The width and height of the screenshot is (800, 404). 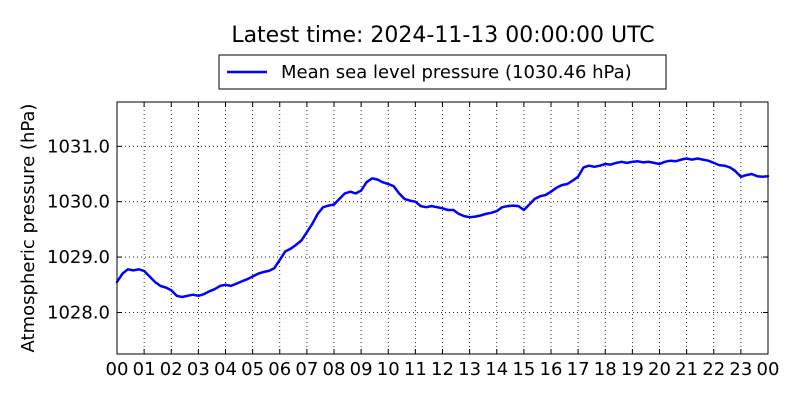 I want to click on x-tick-label: 02, so click(x=171, y=369).